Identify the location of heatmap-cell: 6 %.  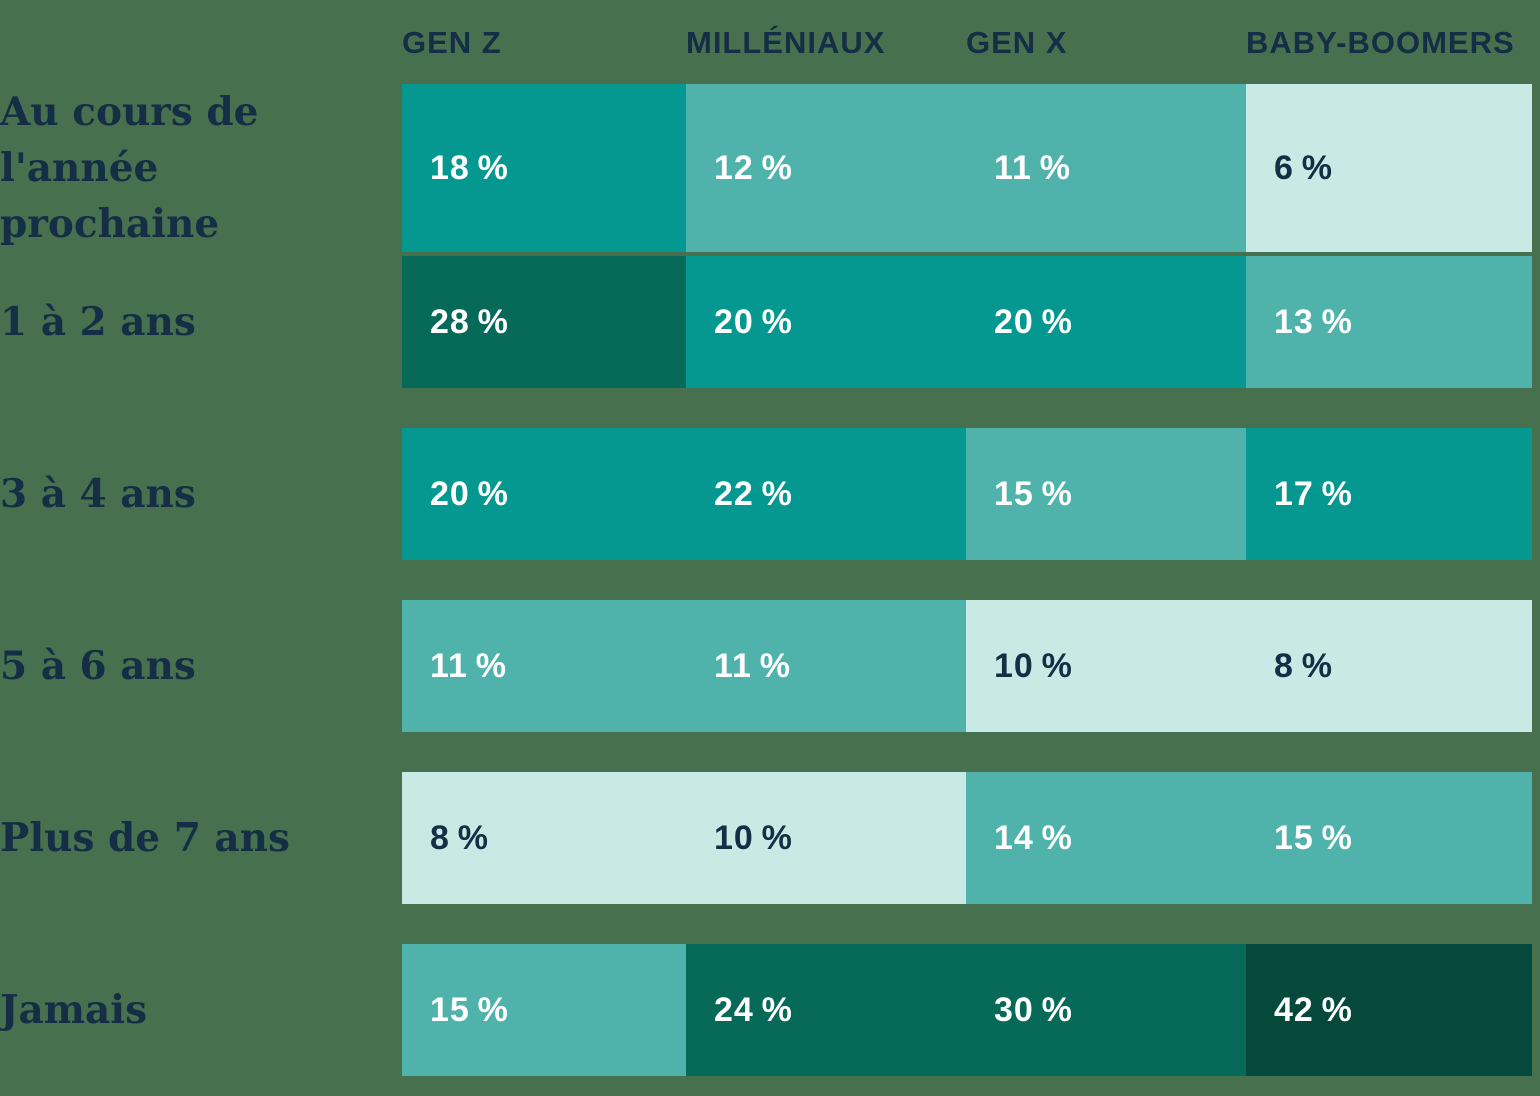
(1389, 168).